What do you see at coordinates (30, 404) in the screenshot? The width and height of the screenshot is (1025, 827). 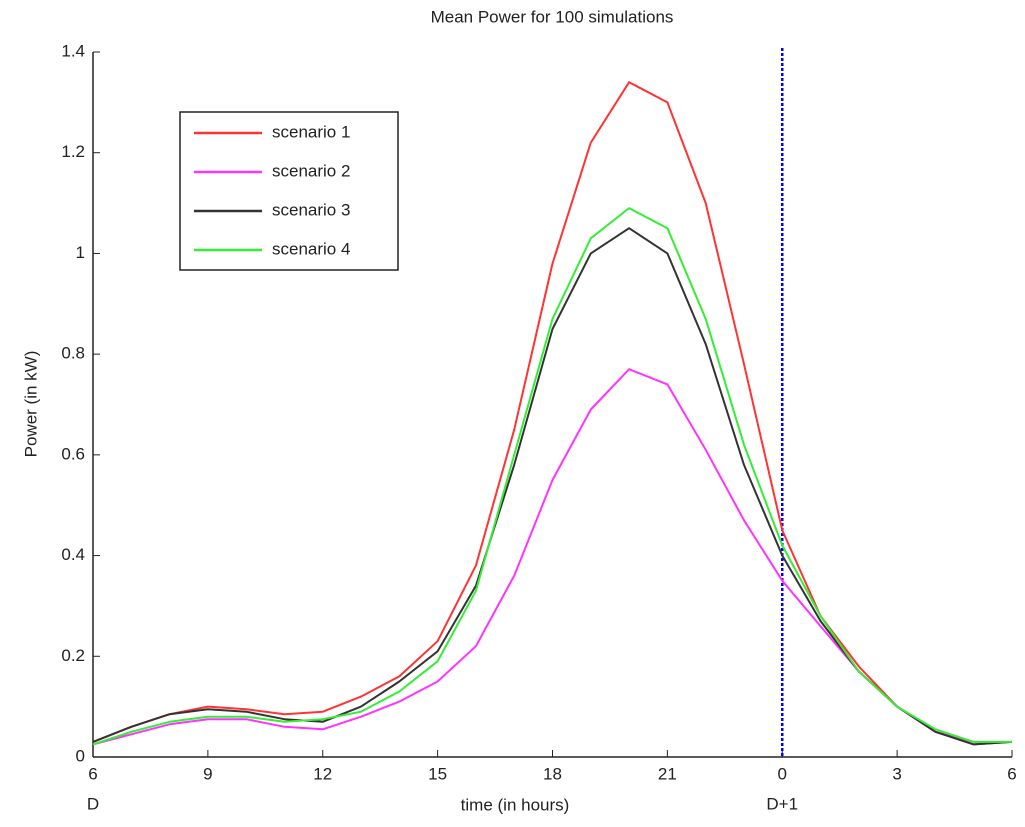 I see `y-axis-label: Power (in kW)` at bounding box center [30, 404].